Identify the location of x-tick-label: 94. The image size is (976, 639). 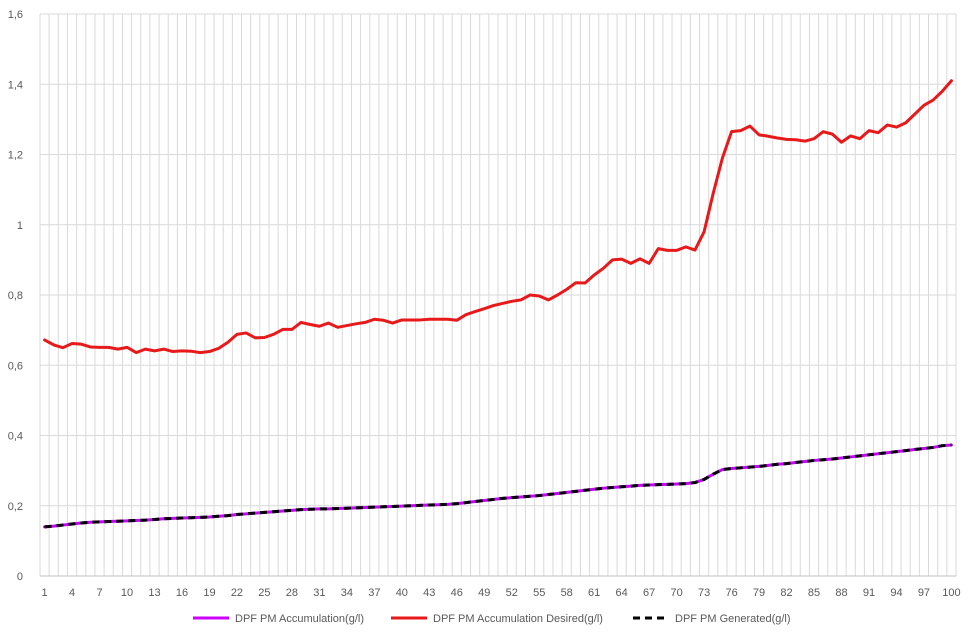
(896, 593).